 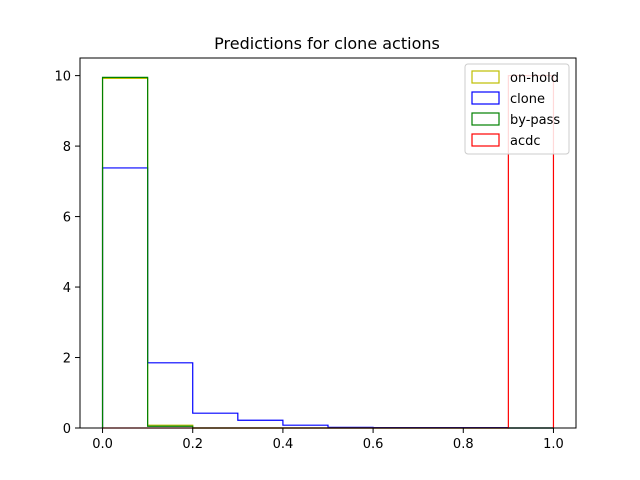 I want to click on y-tick-label: 8, so click(x=67, y=147).